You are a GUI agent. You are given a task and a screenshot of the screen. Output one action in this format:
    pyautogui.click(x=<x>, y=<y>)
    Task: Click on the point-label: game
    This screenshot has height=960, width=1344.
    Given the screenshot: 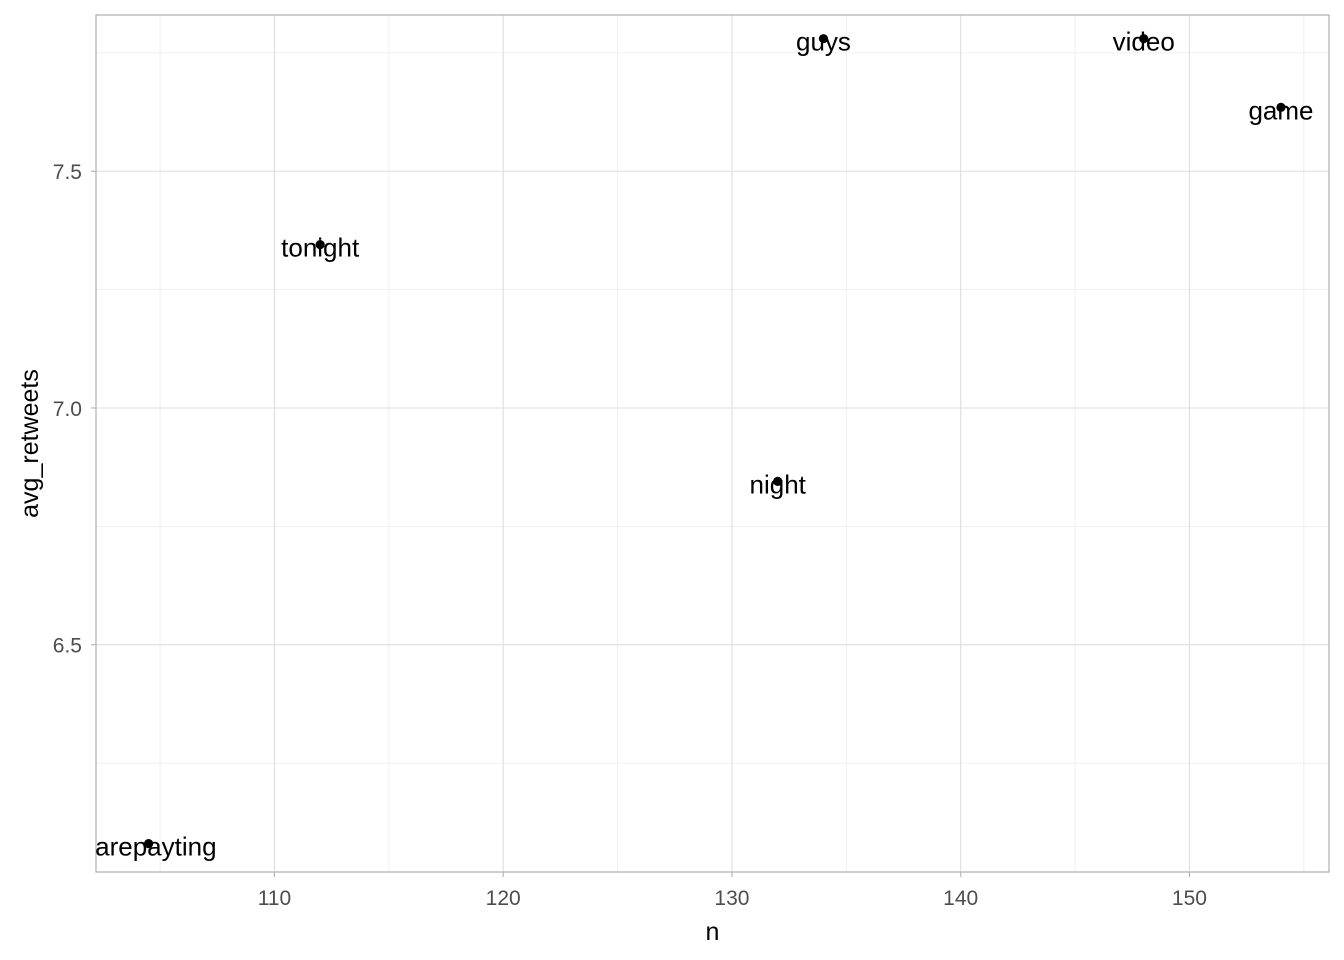 What is the action you would take?
    pyautogui.click(x=1280, y=110)
    